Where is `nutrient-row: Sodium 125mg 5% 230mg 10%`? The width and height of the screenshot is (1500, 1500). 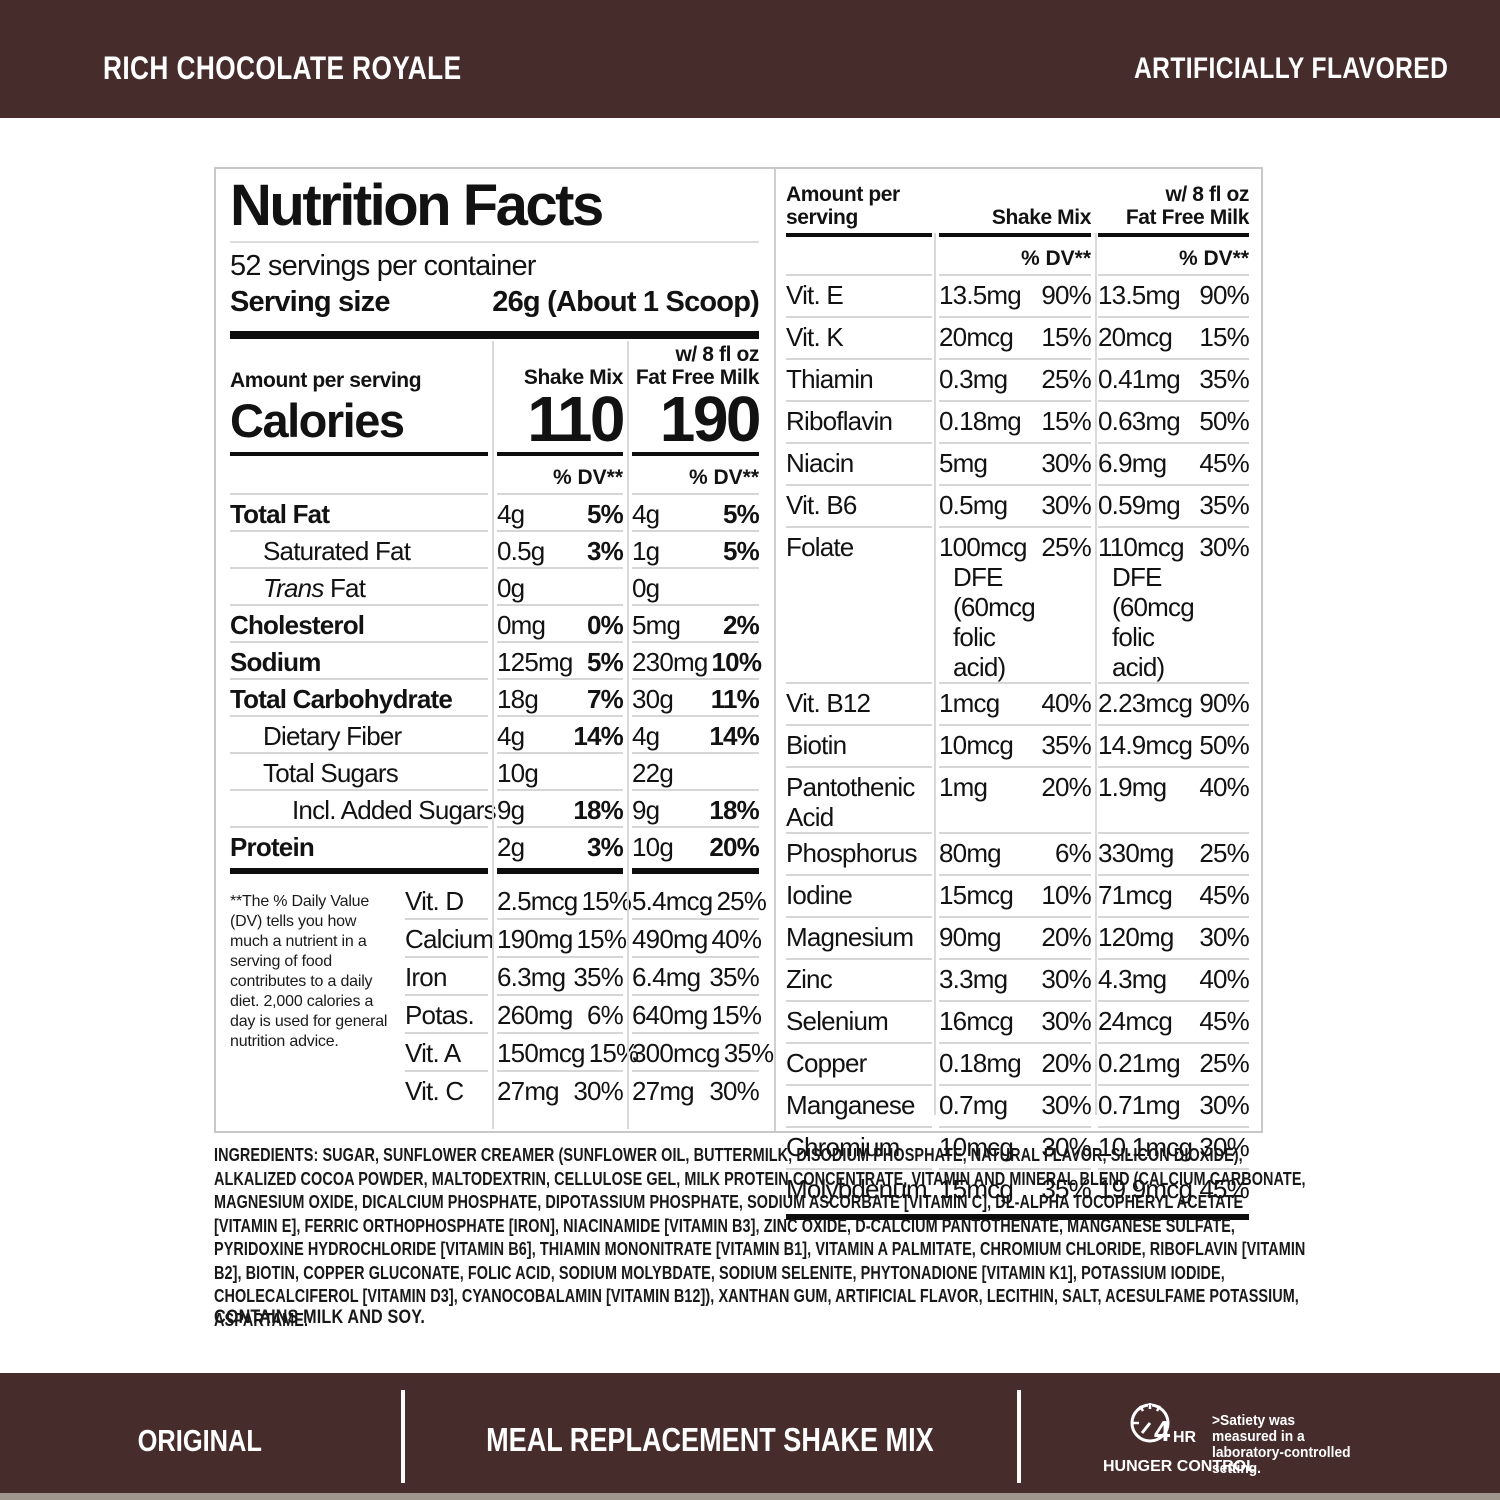 nutrient-row: Sodium 125mg 5% 230mg 10% is located at coordinates (496, 661).